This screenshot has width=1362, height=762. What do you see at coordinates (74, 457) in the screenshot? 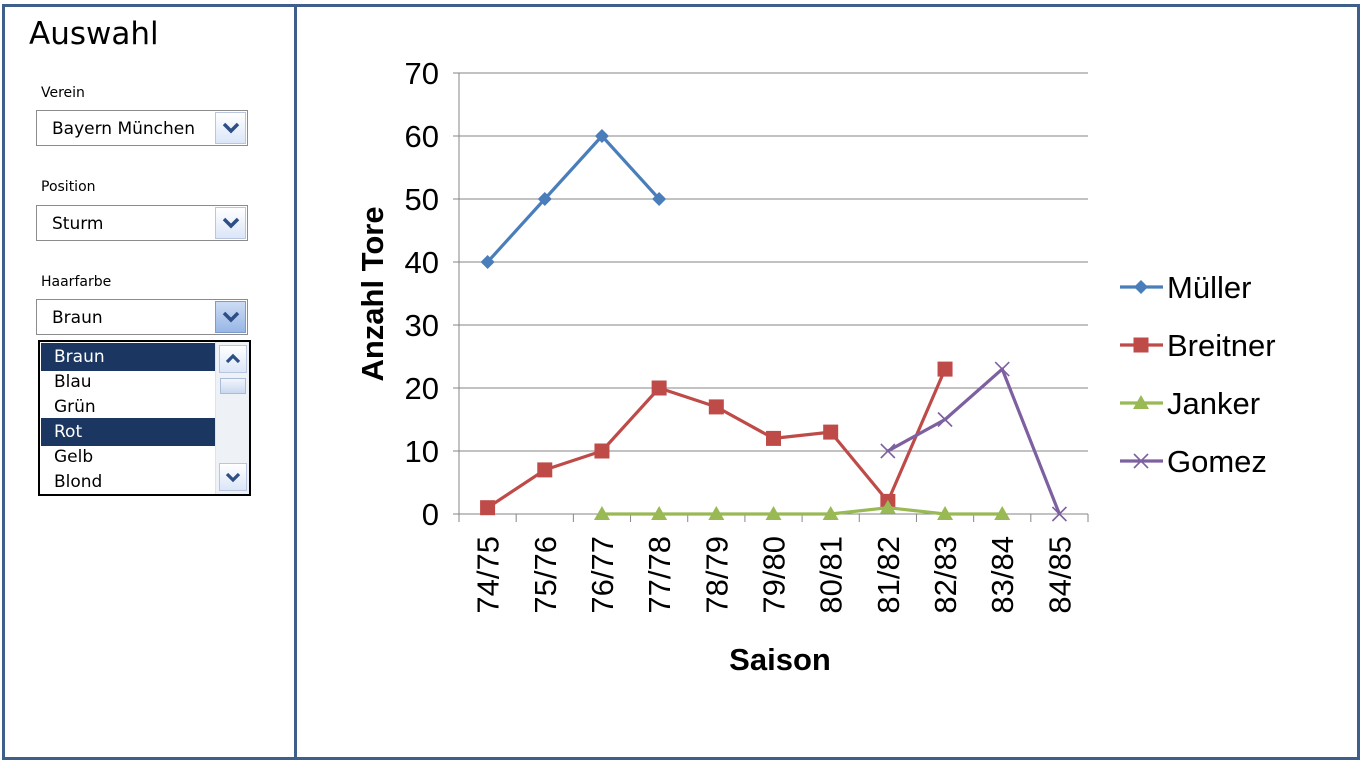
I see `list-option-gelb: Gelb` at bounding box center [74, 457].